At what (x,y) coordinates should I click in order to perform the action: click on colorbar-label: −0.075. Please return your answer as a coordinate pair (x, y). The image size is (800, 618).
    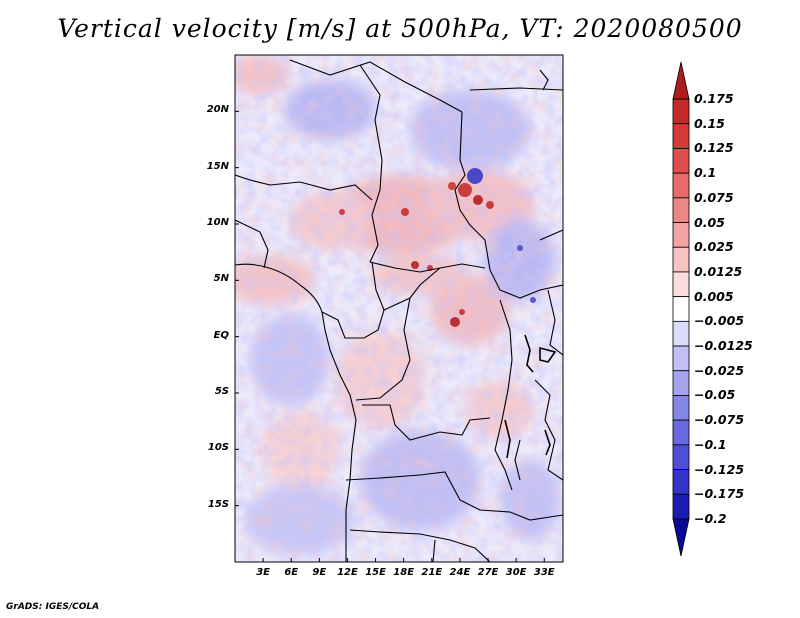
    Looking at the image, I should click on (719, 420).